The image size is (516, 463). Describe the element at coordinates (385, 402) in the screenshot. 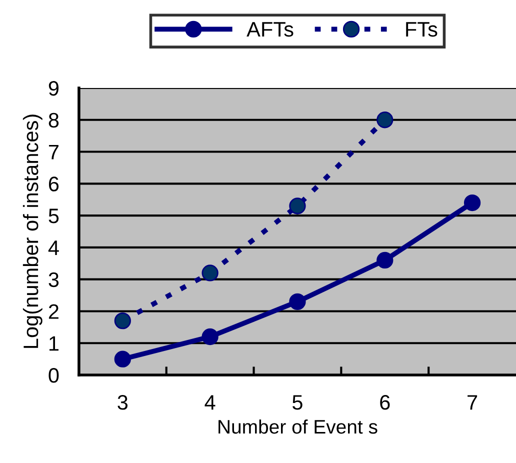

I see `x-tick-label: 6` at that location.